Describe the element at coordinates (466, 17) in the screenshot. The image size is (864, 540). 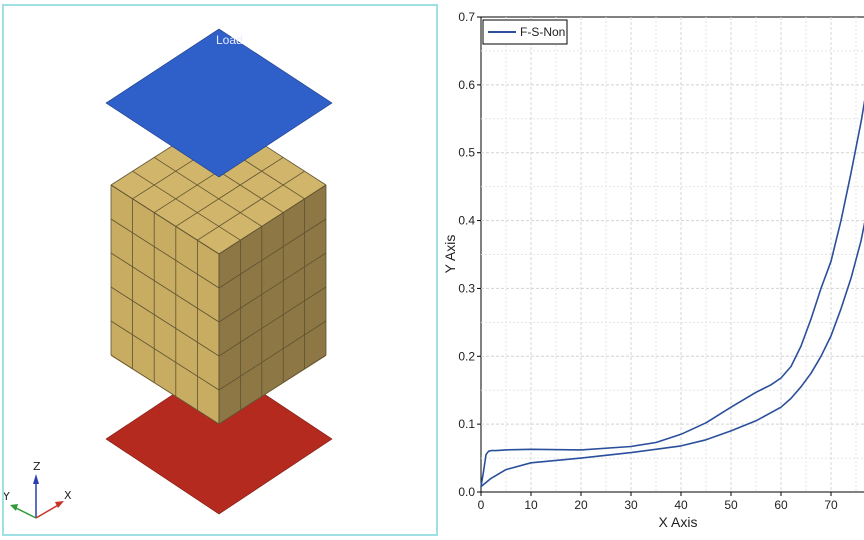
I see `y-tick-label: 0.7` at that location.